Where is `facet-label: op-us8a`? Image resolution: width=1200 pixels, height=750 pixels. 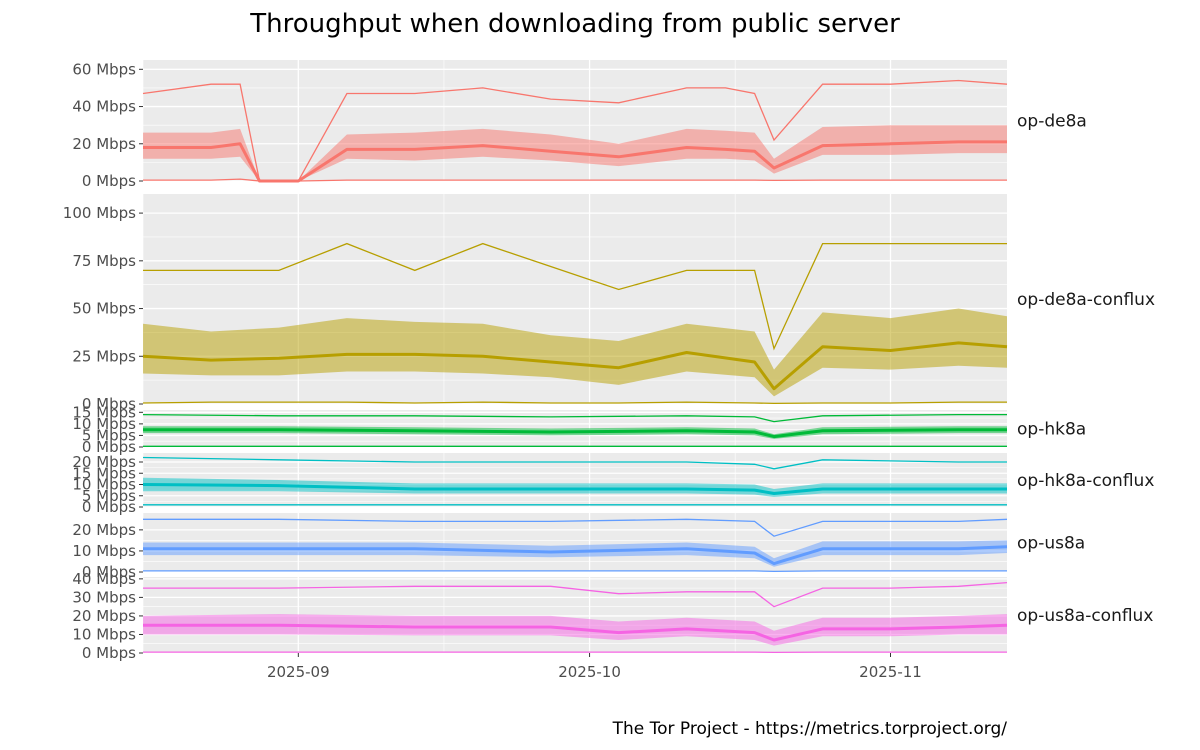
facet-label: op-us8a is located at coordinates (1051, 544).